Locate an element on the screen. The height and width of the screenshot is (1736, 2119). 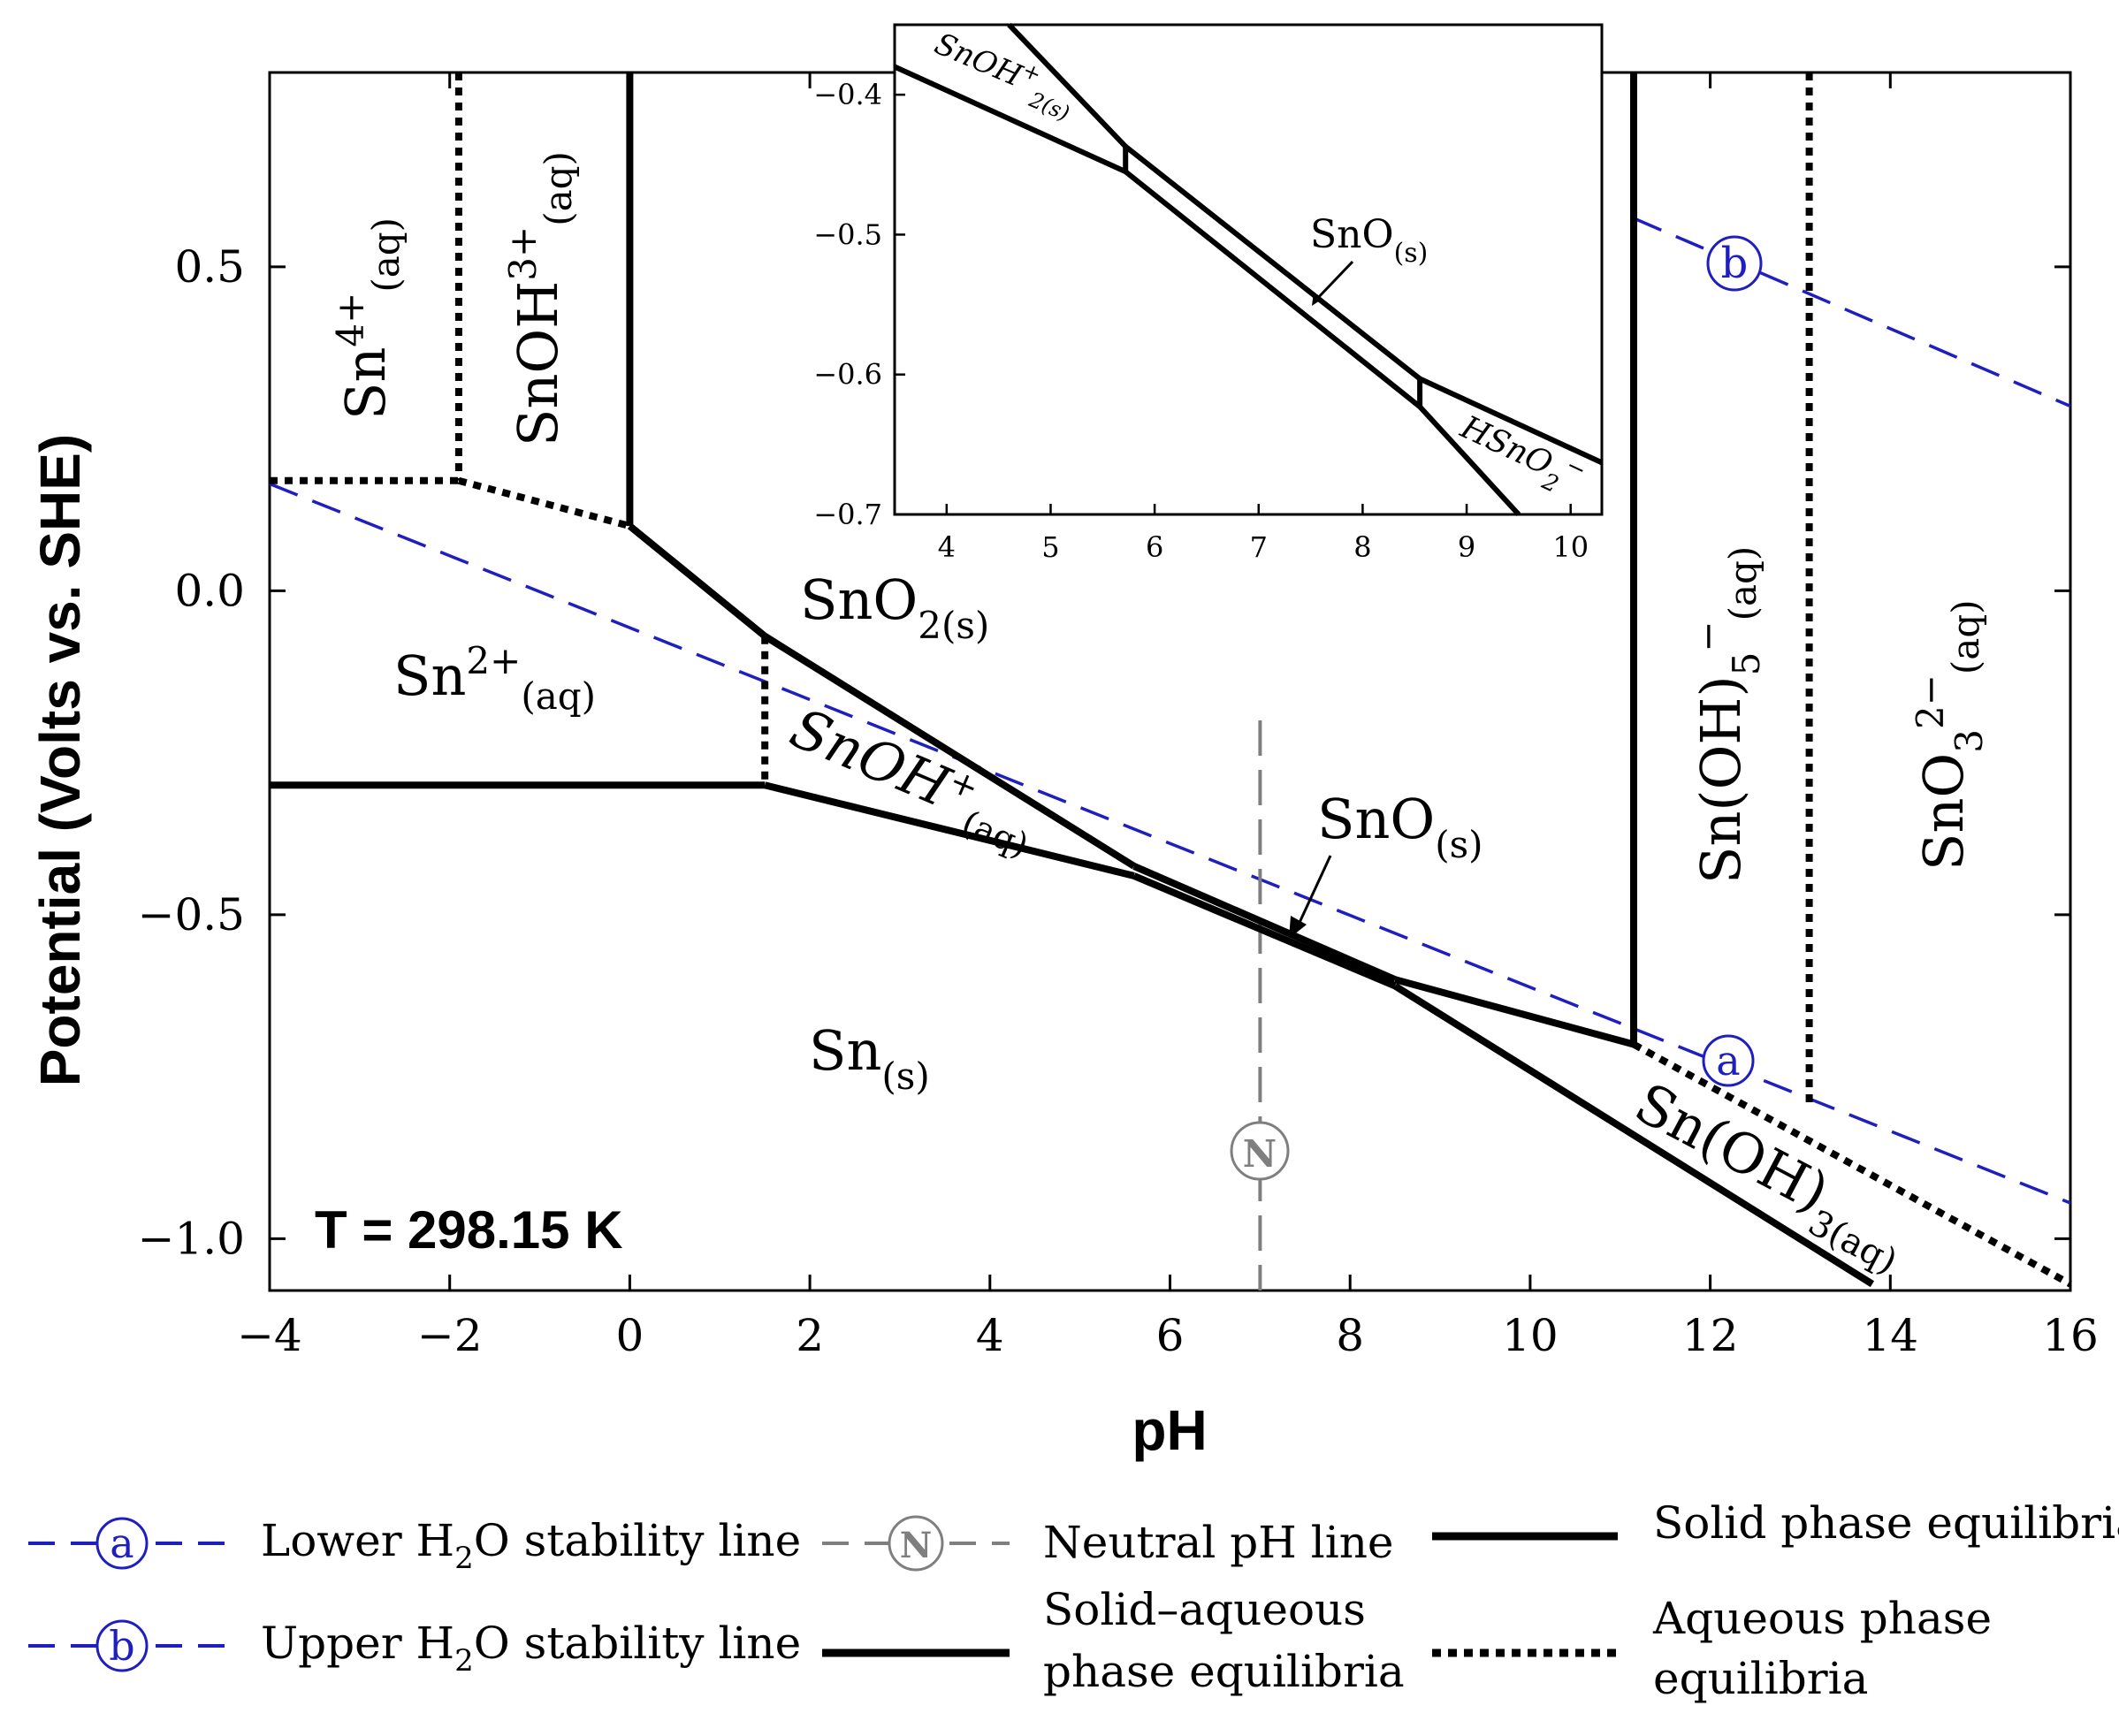
y-tick-label: −0.5 is located at coordinates (191, 915).